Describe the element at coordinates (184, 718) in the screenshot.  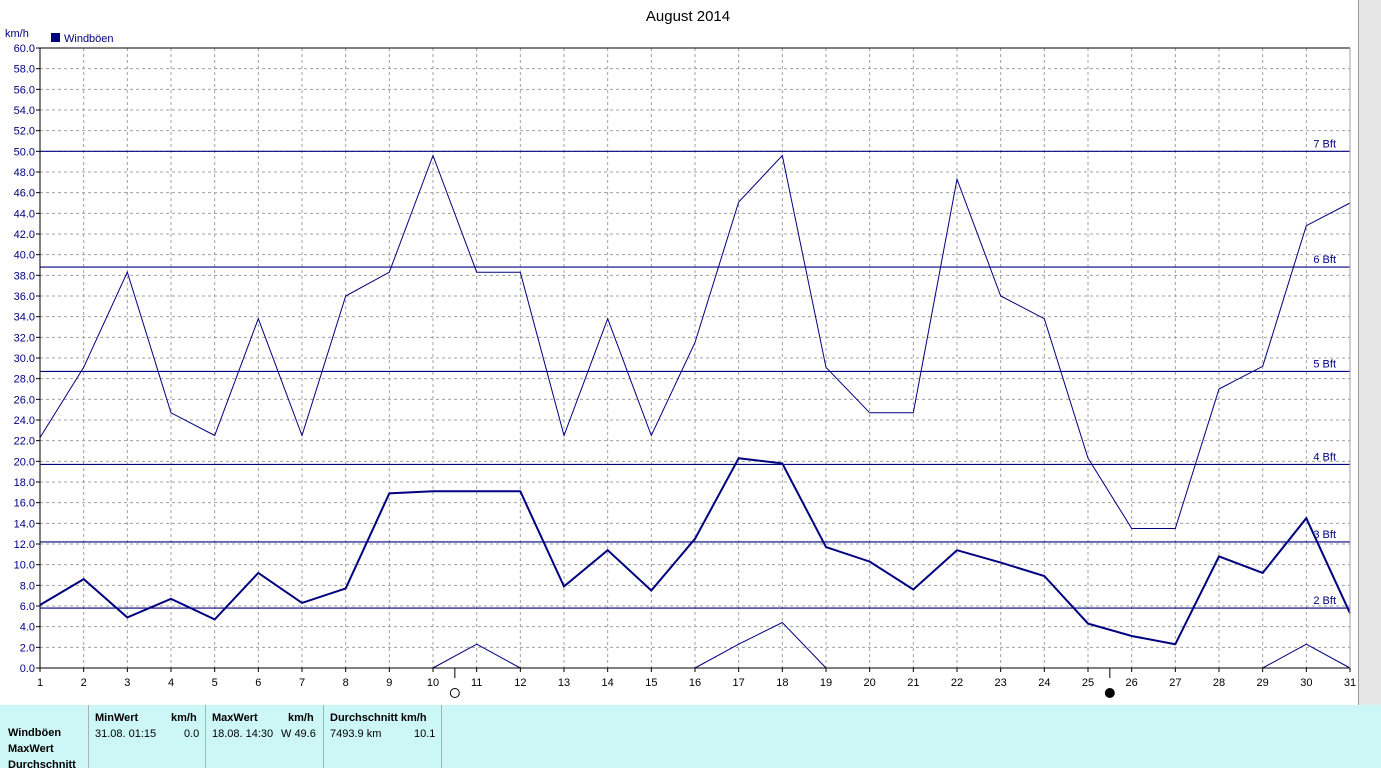
I see `stats-min-unit: km/h` at that location.